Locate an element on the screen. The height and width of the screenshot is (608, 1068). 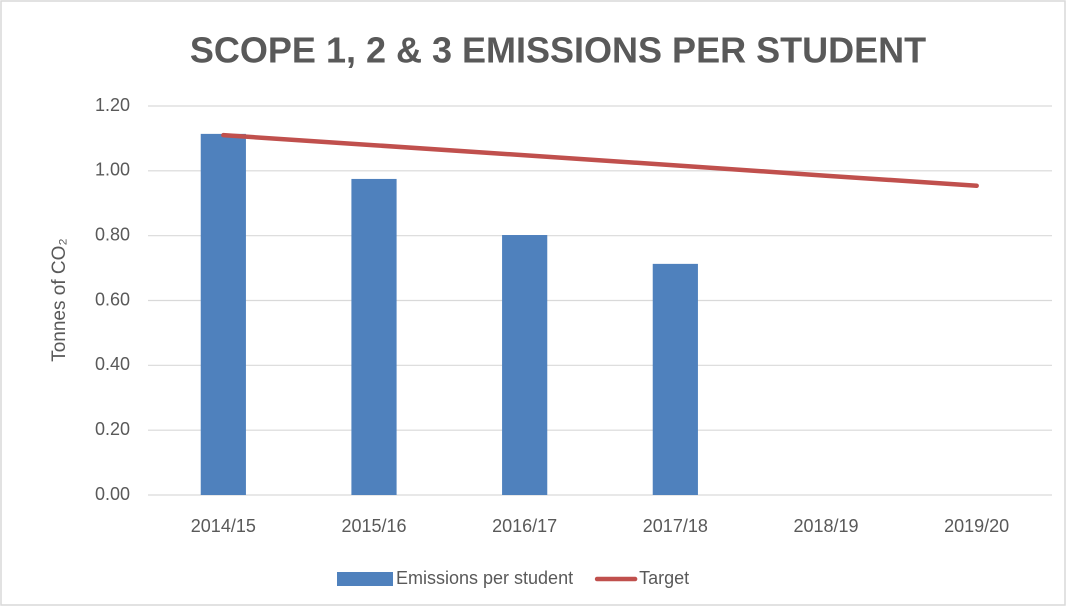
chart-title: SCOPE 1, 2 & 3 EMISSIONS PER STUDENT is located at coordinates (558, 50).